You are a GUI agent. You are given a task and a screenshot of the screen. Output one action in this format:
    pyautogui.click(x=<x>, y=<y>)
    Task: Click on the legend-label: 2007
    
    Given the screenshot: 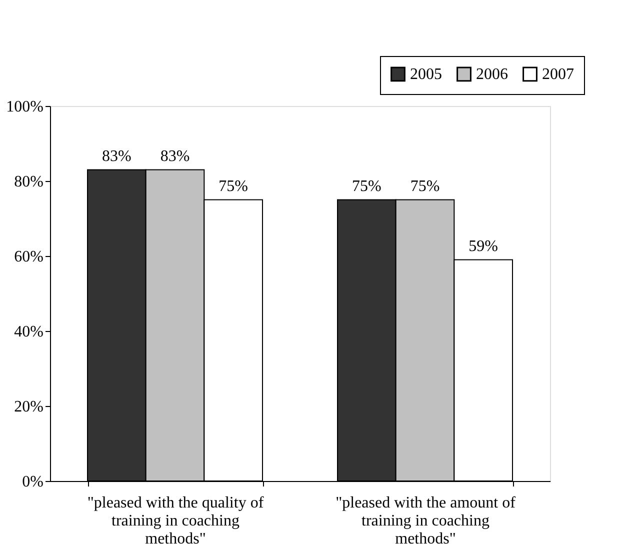 What is the action you would take?
    pyautogui.click(x=558, y=75)
    